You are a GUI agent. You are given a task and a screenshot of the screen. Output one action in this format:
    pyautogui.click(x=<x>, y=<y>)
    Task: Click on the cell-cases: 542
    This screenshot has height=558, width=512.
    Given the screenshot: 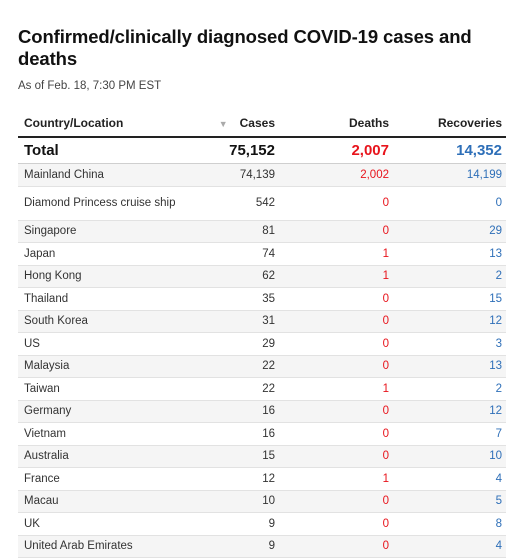 What is the action you would take?
    pyautogui.click(x=231, y=203)
    